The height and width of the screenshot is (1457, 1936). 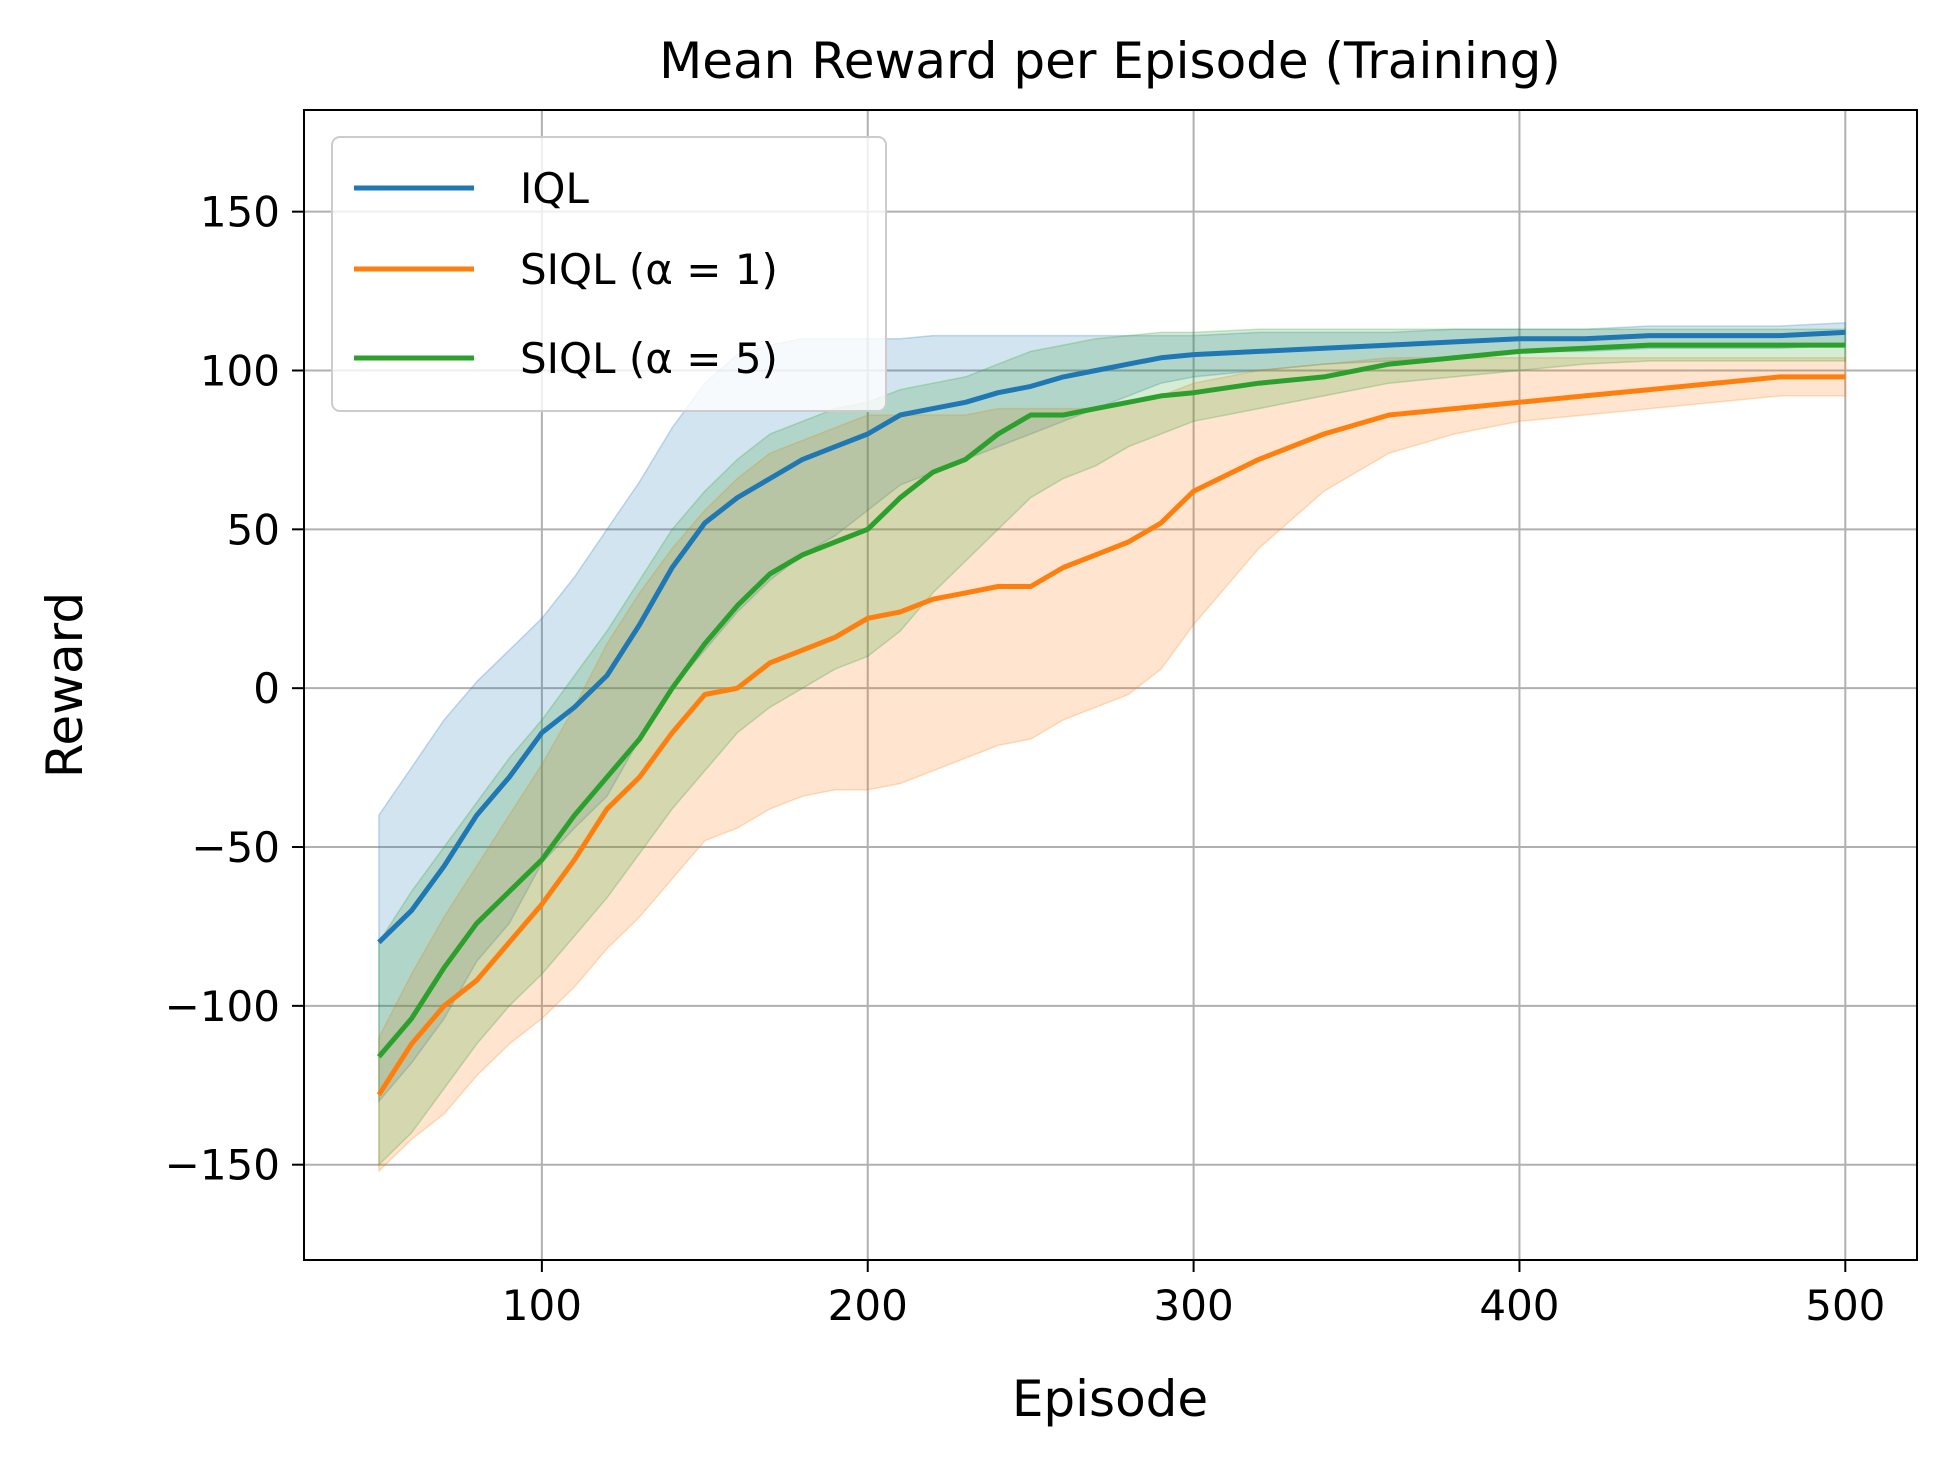 What do you see at coordinates (253, 529) in the screenshot?
I see `y-tick-label: 50` at bounding box center [253, 529].